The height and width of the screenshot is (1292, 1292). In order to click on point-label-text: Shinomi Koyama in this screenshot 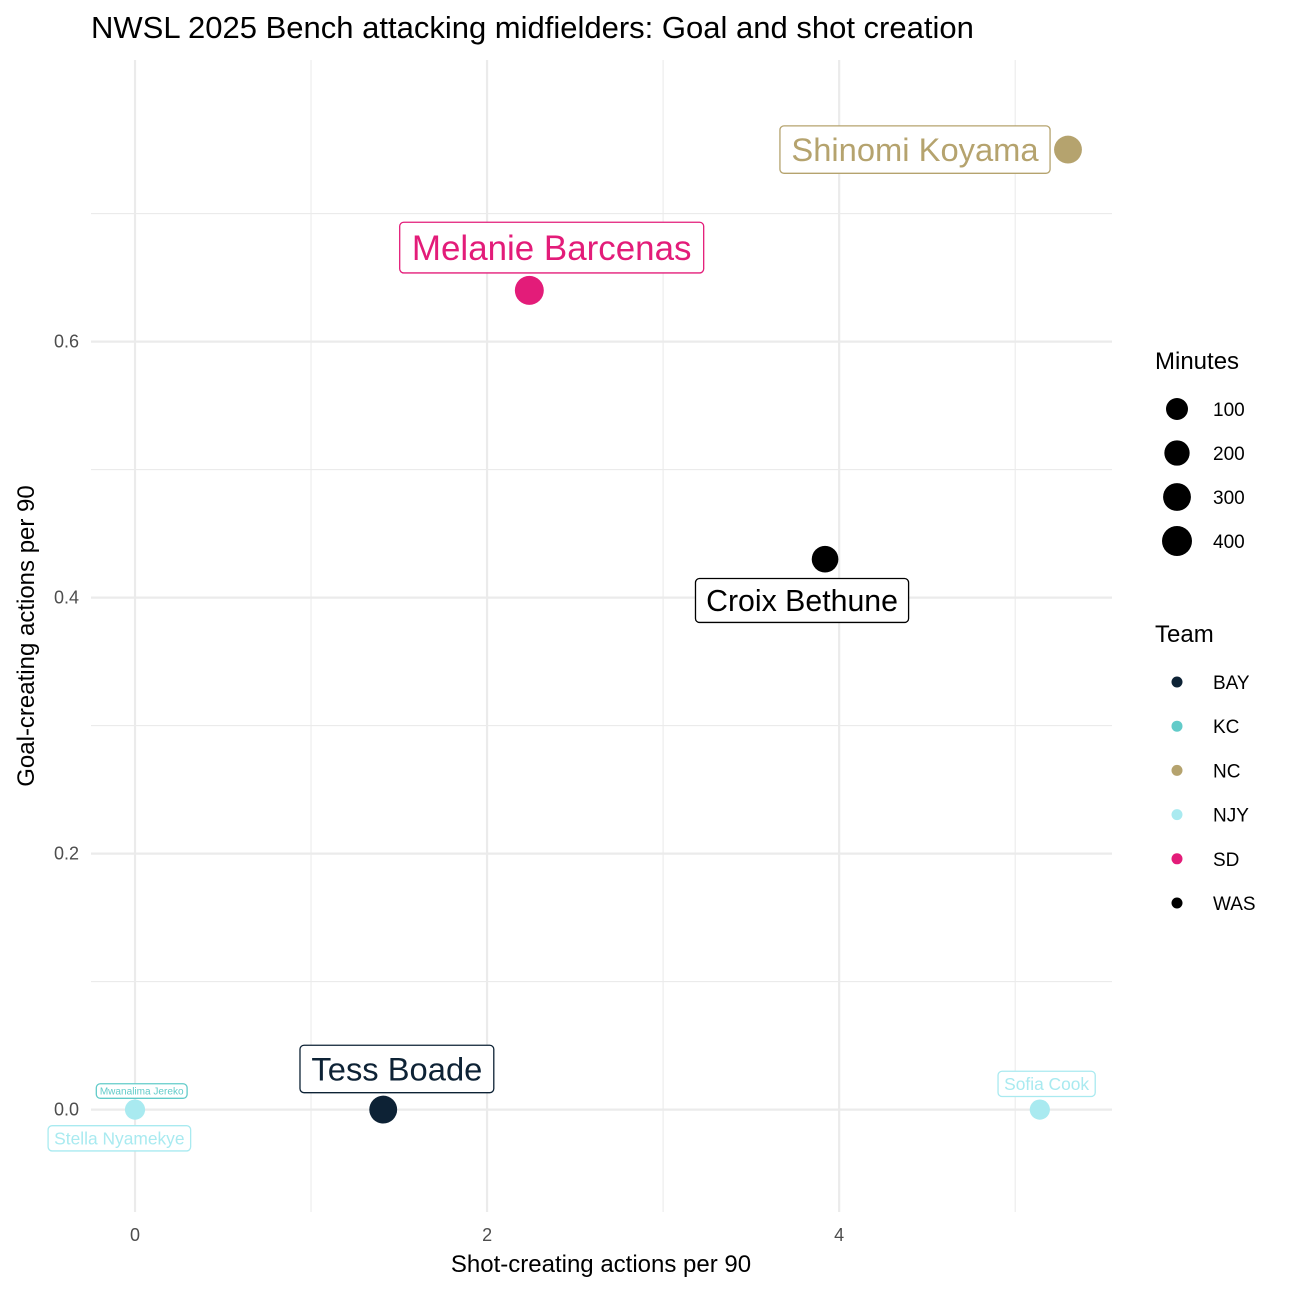, I will do `click(915, 149)`.